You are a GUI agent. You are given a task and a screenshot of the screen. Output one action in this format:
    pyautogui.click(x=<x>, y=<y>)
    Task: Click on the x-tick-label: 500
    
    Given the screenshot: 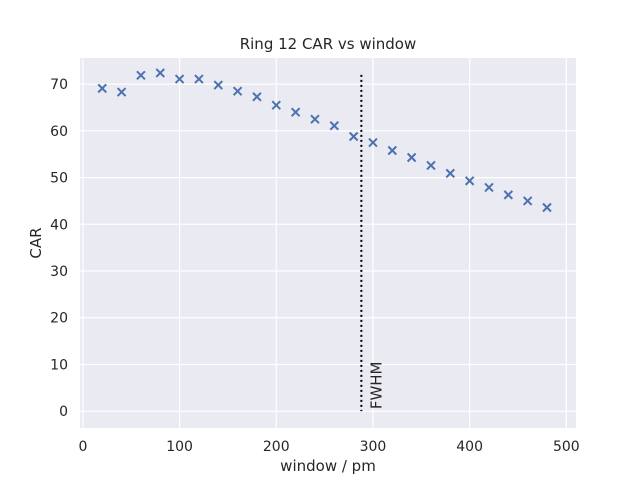 What is the action you would take?
    pyautogui.click(x=566, y=447)
    